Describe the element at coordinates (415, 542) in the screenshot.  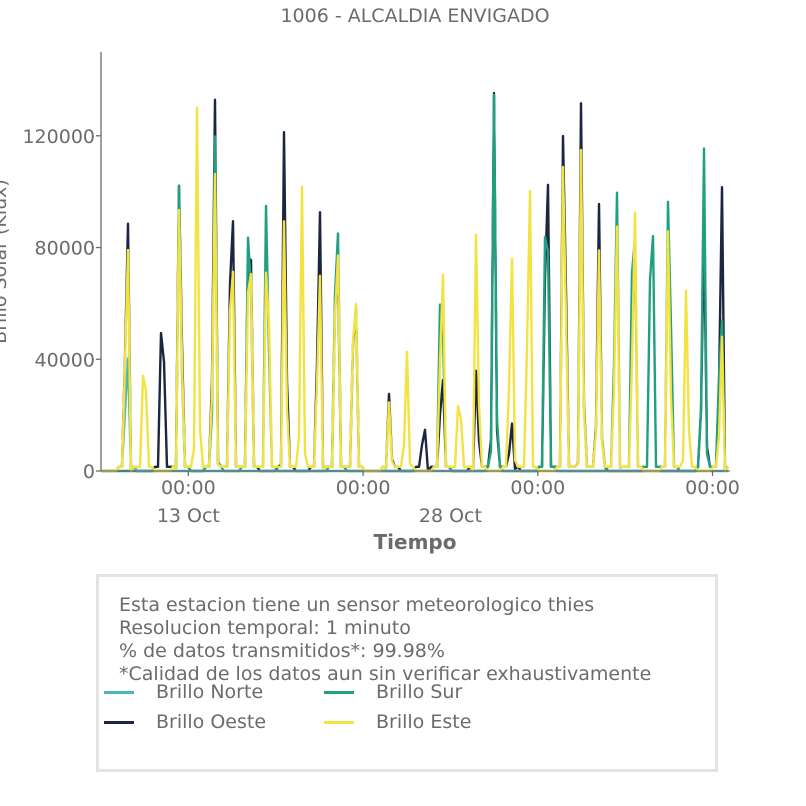
I see `x-axis-title: Tiempo` at that location.